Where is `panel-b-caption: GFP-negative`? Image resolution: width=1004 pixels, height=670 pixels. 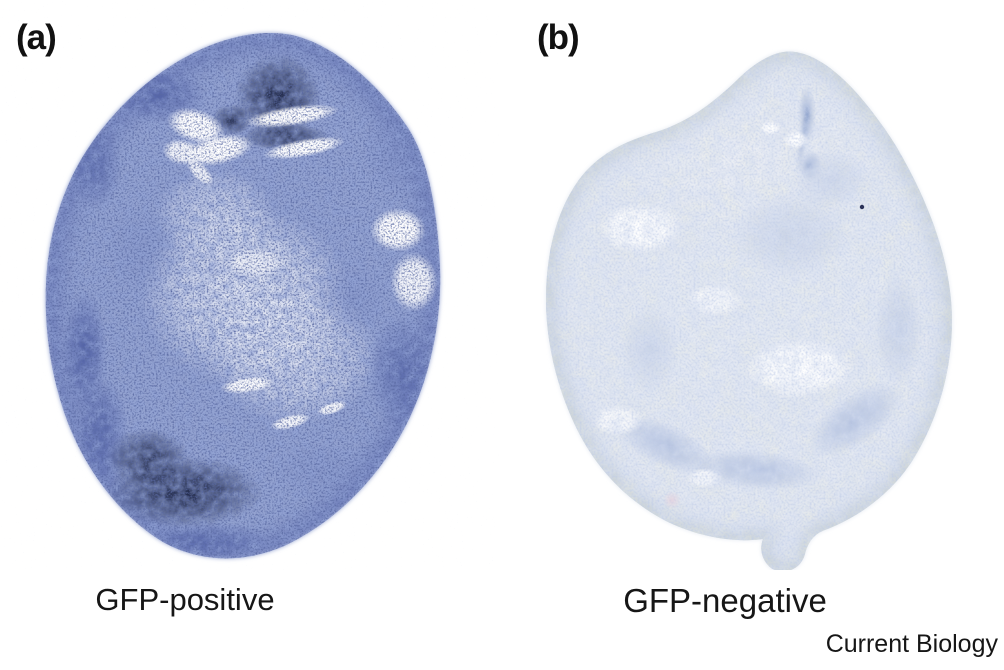 panel-b-caption: GFP-negative is located at coordinates (725, 600).